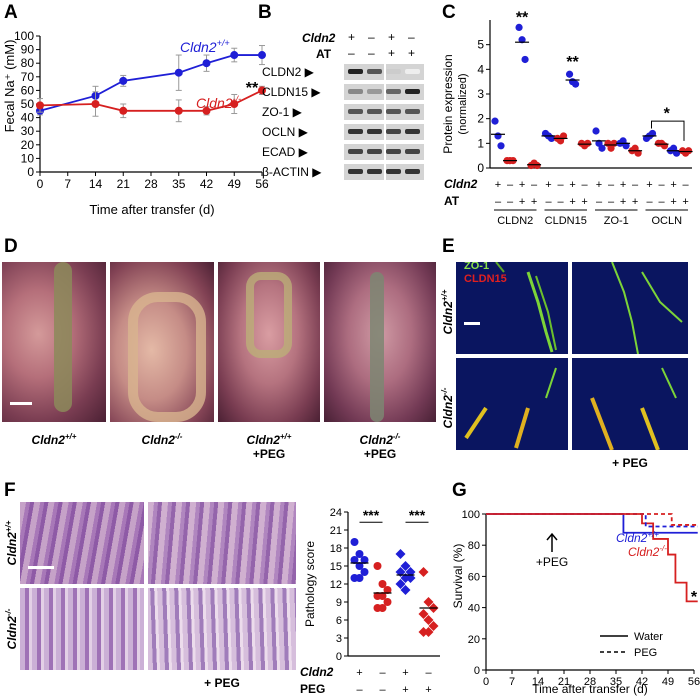 This screenshot has width=700, height=699. I want to click on photo-cldn2-wt-peg, so click(269, 342).